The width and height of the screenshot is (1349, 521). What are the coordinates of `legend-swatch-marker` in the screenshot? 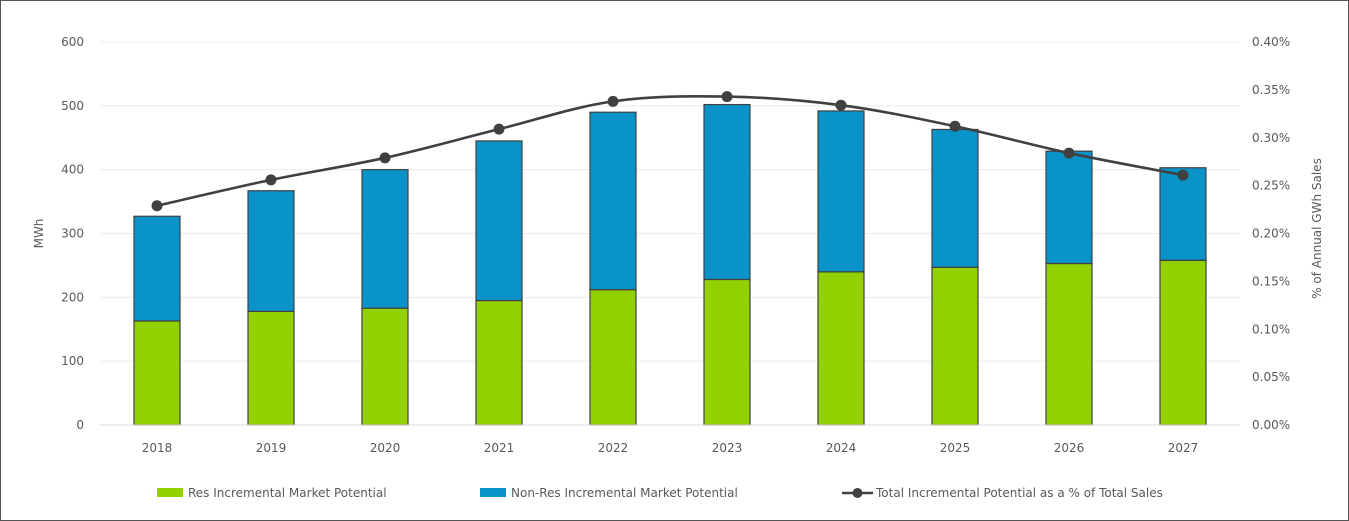 It's located at (857, 493).